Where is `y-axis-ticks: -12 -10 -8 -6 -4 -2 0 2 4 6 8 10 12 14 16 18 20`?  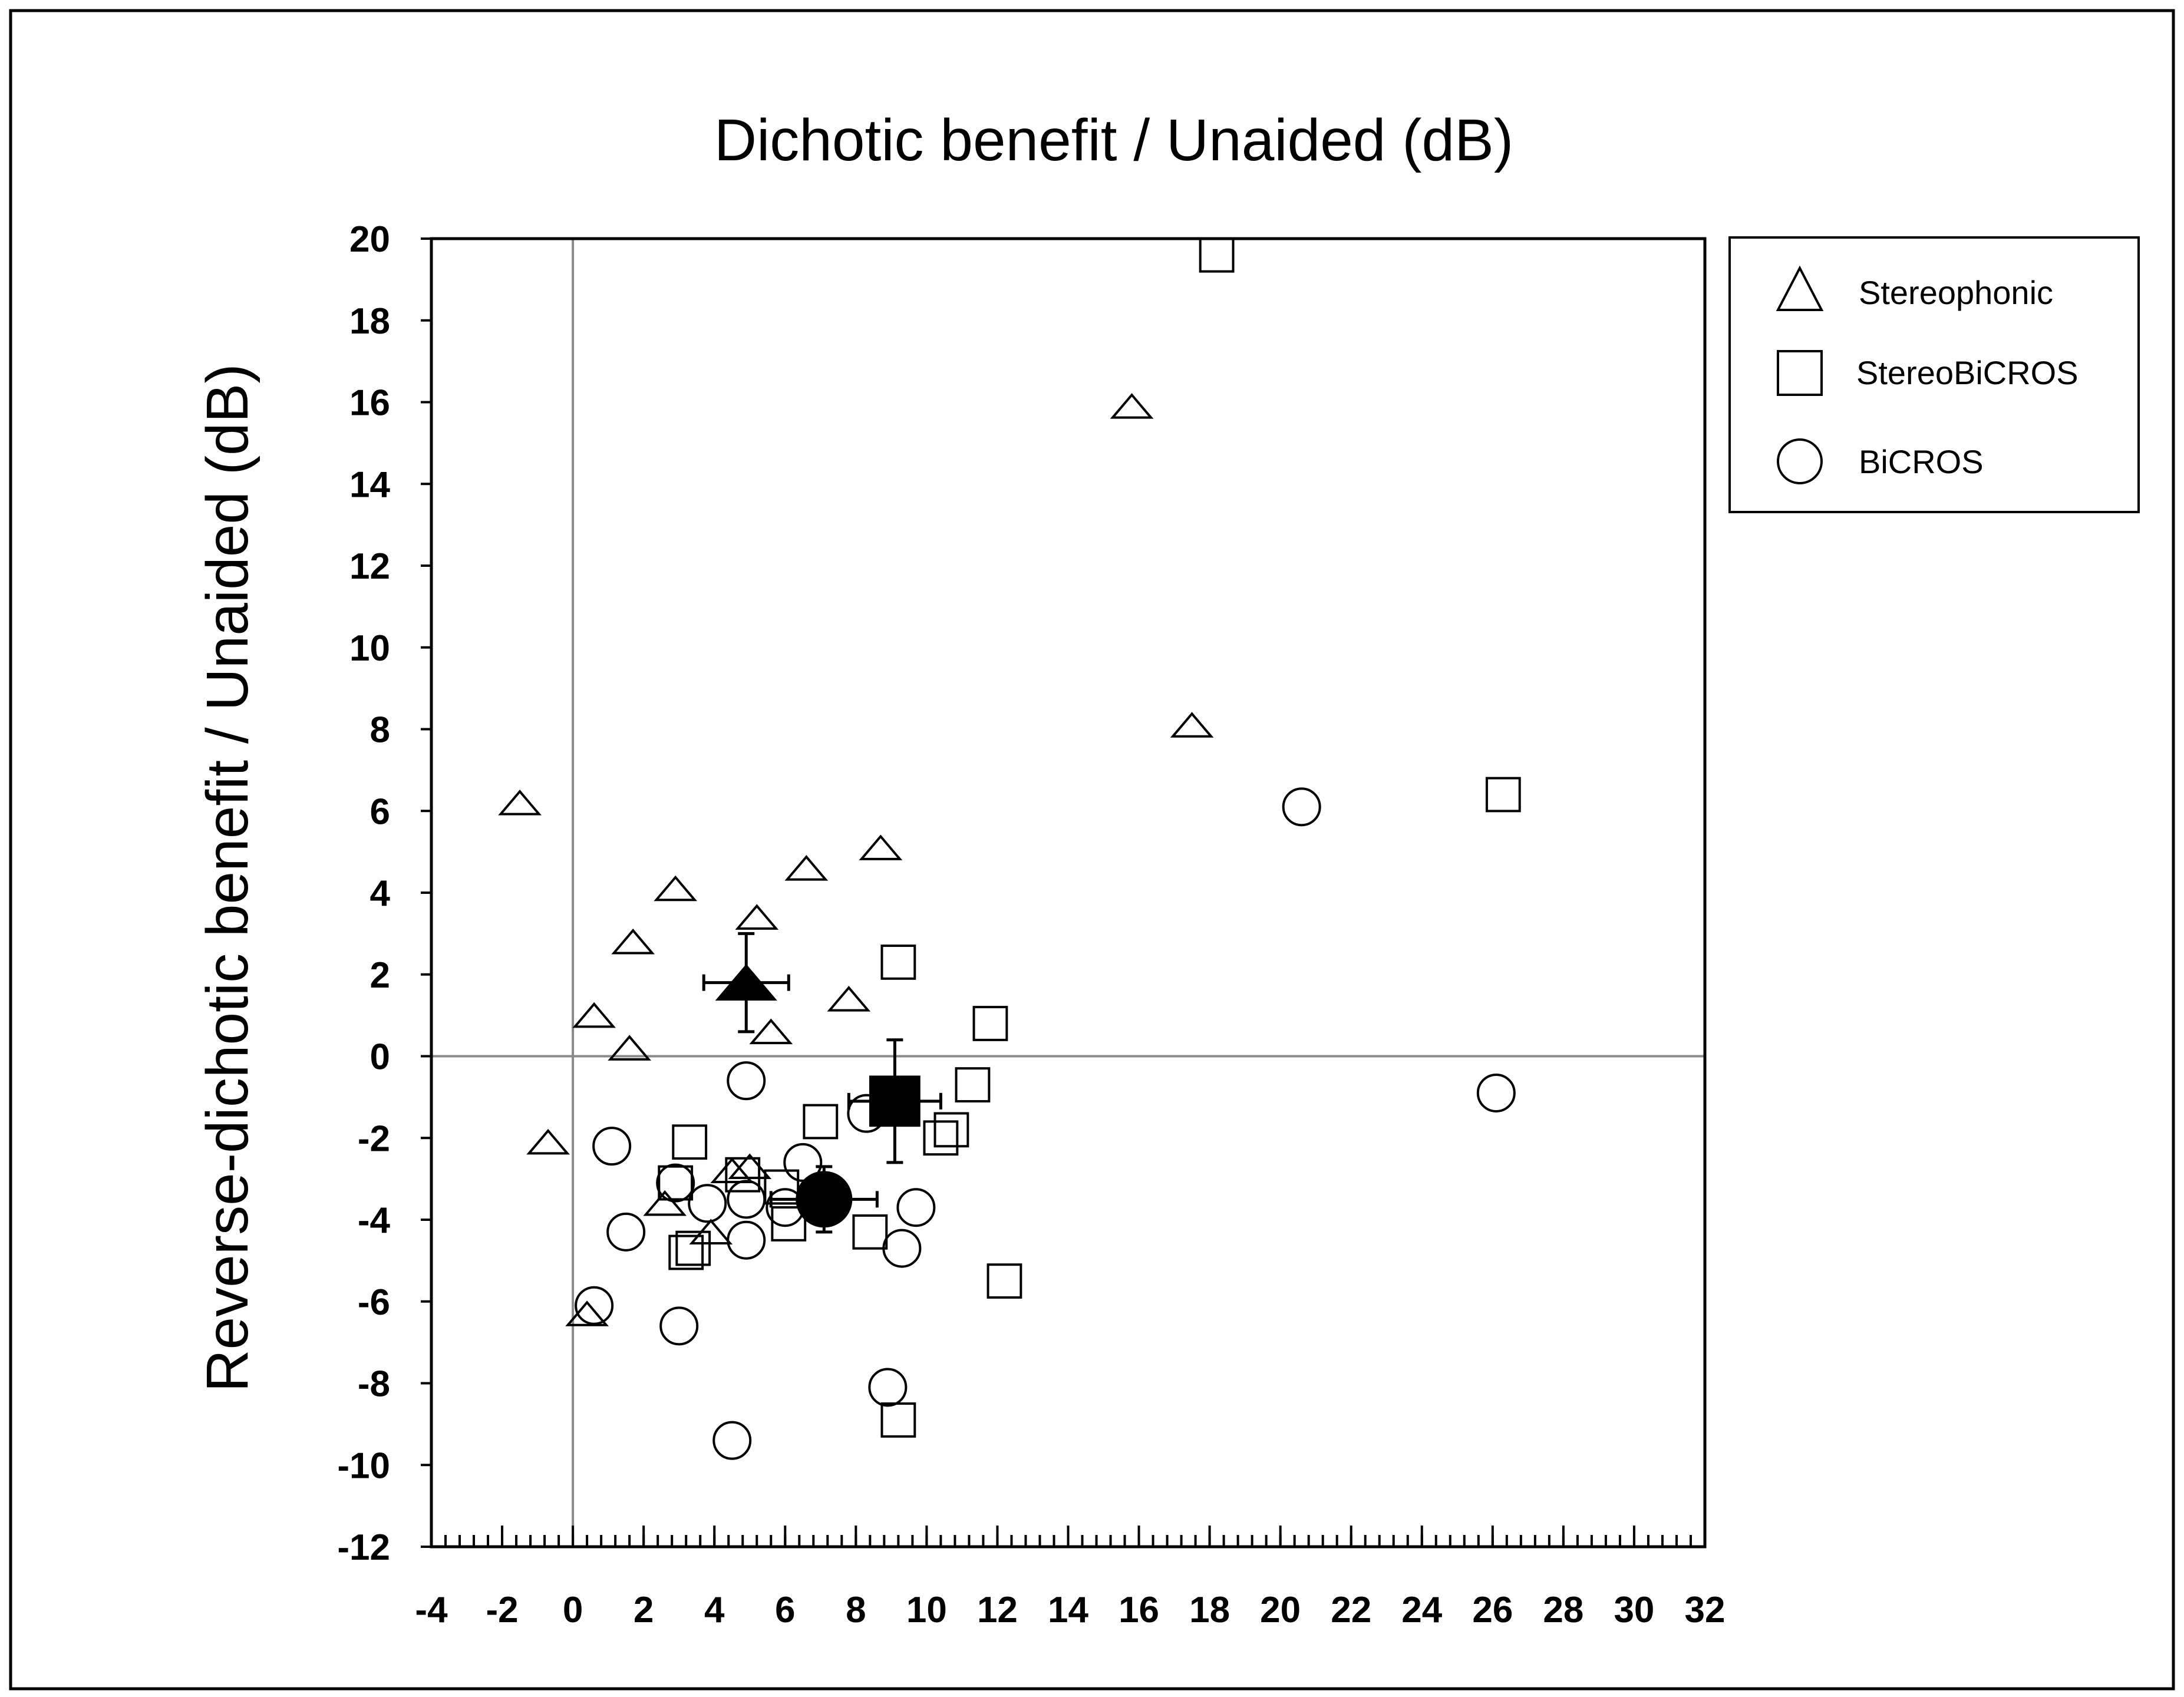 y-axis-ticks: -12 -10 -8 -6 -4 -2 0 2 4 6 8 10 12 14 16 18 20 is located at coordinates (384, 893).